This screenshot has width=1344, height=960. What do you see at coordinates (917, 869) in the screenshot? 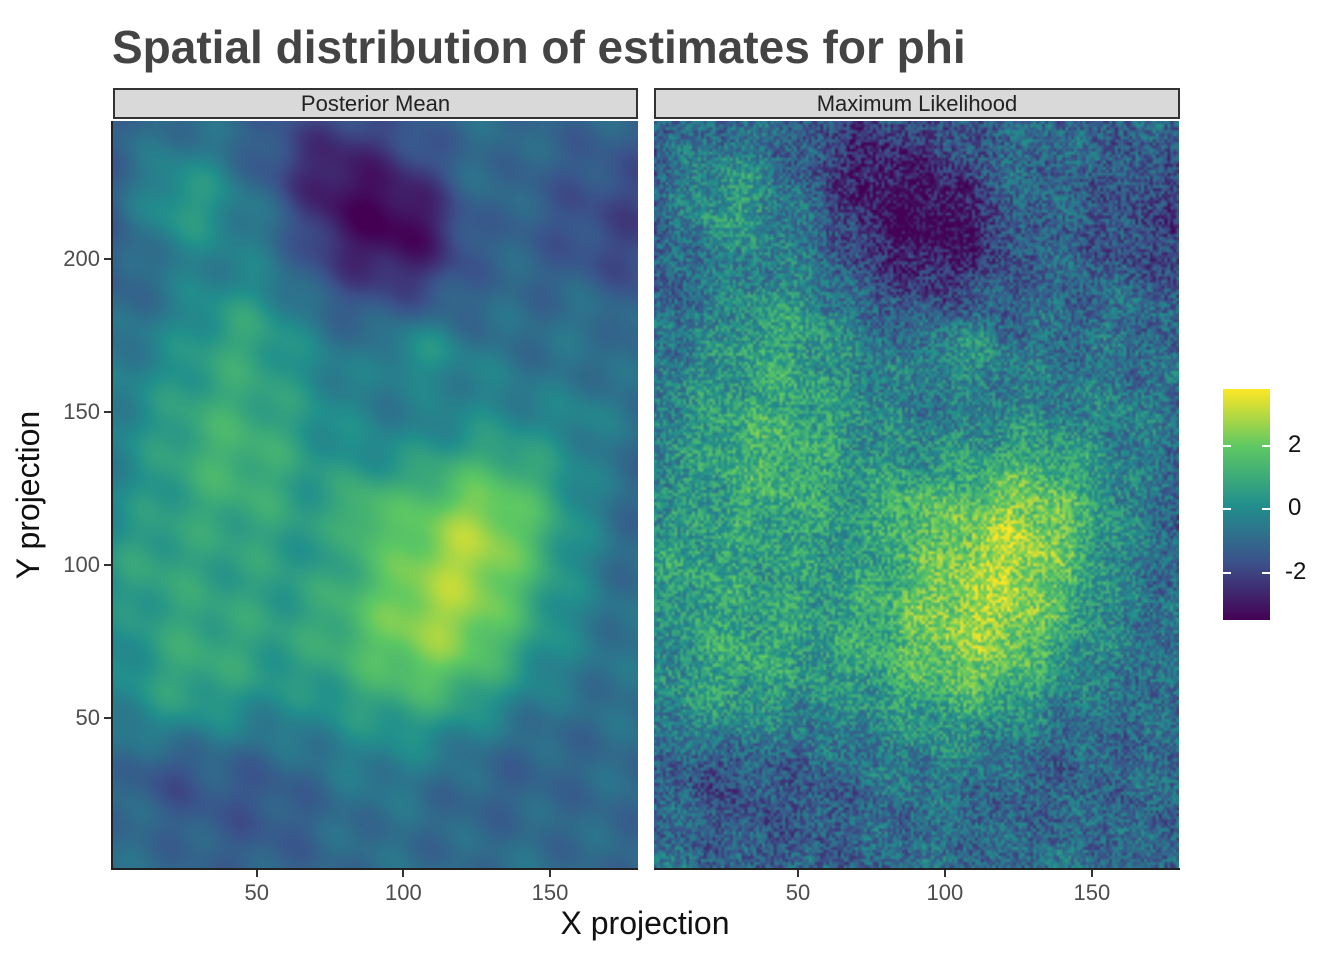
I see `x-axis-line-right` at bounding box center [917, 869].